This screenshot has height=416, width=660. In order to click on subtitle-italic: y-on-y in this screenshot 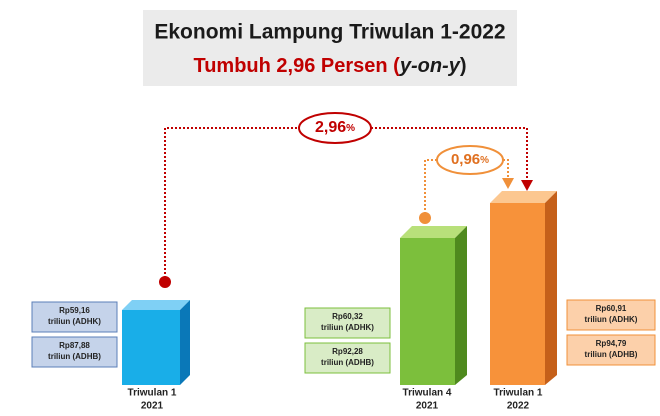, I will do `click(430, 66)`.